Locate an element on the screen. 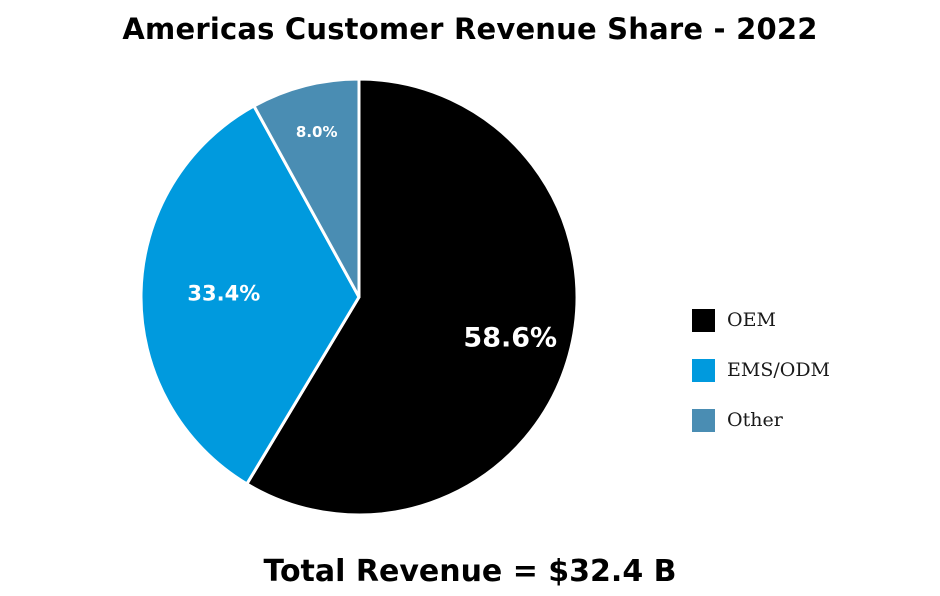 The width and height of the screenshot is (940, 596). chart-title: Americas Customer Revenue Share - 2022 is located at coordinates (470, 29).